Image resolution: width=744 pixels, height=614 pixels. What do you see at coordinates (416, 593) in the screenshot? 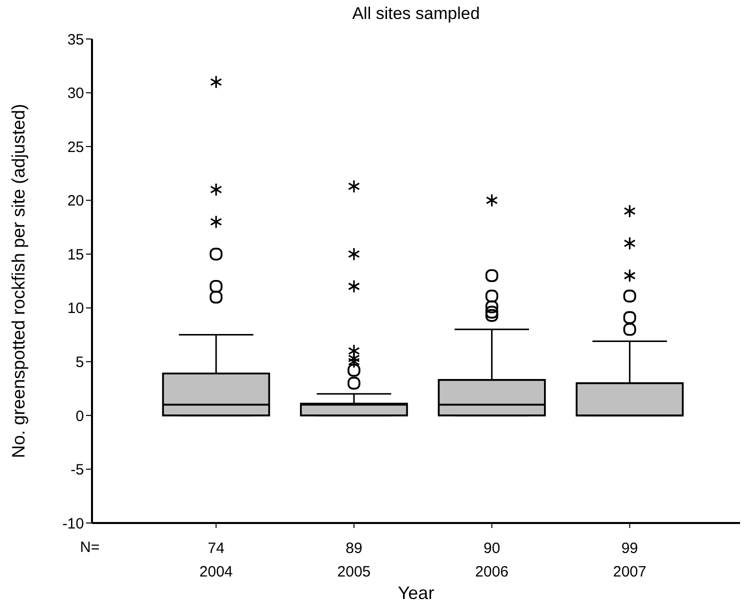
I see `x-axis-title: Year` at bounding box center [416, 593].